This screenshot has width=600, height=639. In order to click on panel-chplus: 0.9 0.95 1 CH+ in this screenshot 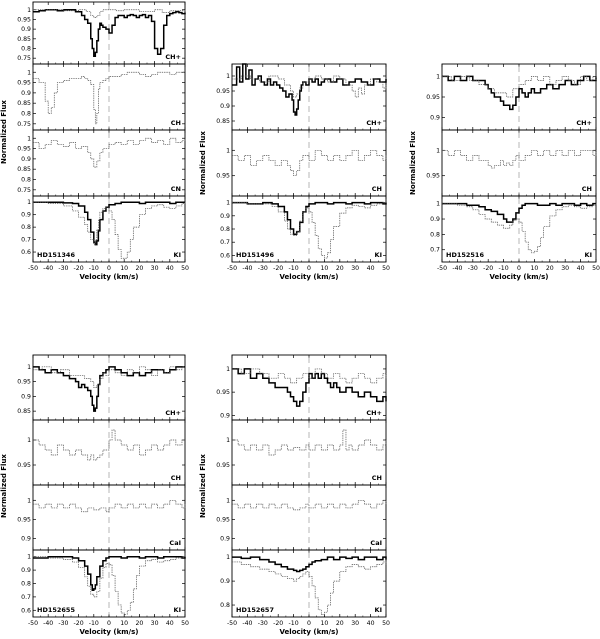, I will do `click(301, 387)`.